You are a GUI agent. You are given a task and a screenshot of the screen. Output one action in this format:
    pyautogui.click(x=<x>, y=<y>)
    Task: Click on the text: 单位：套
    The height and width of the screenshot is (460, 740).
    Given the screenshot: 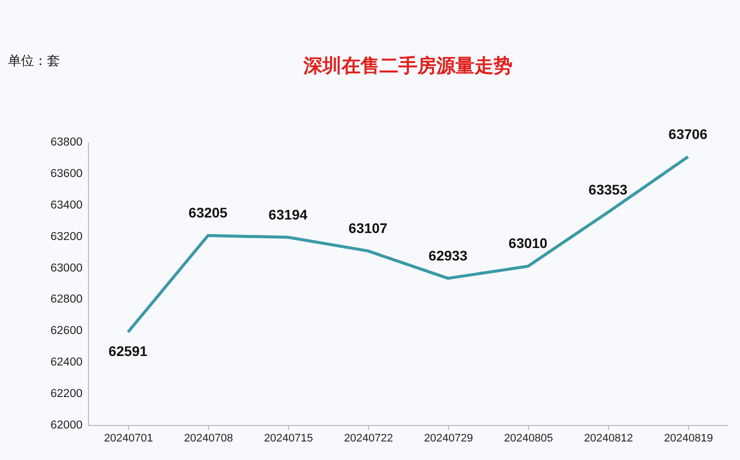 What is the action you would take?
    pyautogui.click(x=34, y=61)
    